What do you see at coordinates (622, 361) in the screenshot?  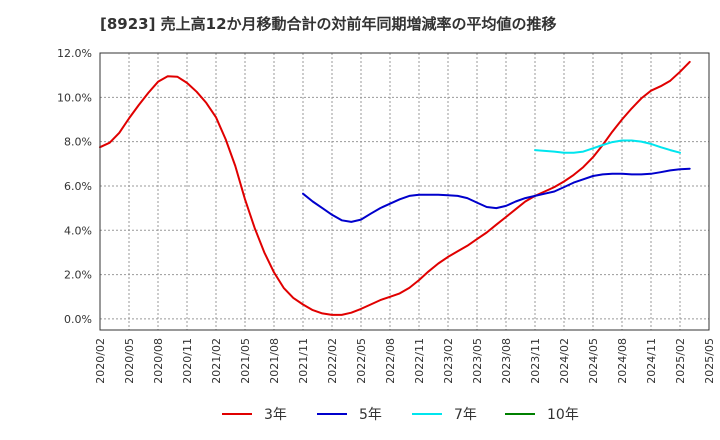 I see `x-tick-label: 2024/08` at bounding box center [622, 361].